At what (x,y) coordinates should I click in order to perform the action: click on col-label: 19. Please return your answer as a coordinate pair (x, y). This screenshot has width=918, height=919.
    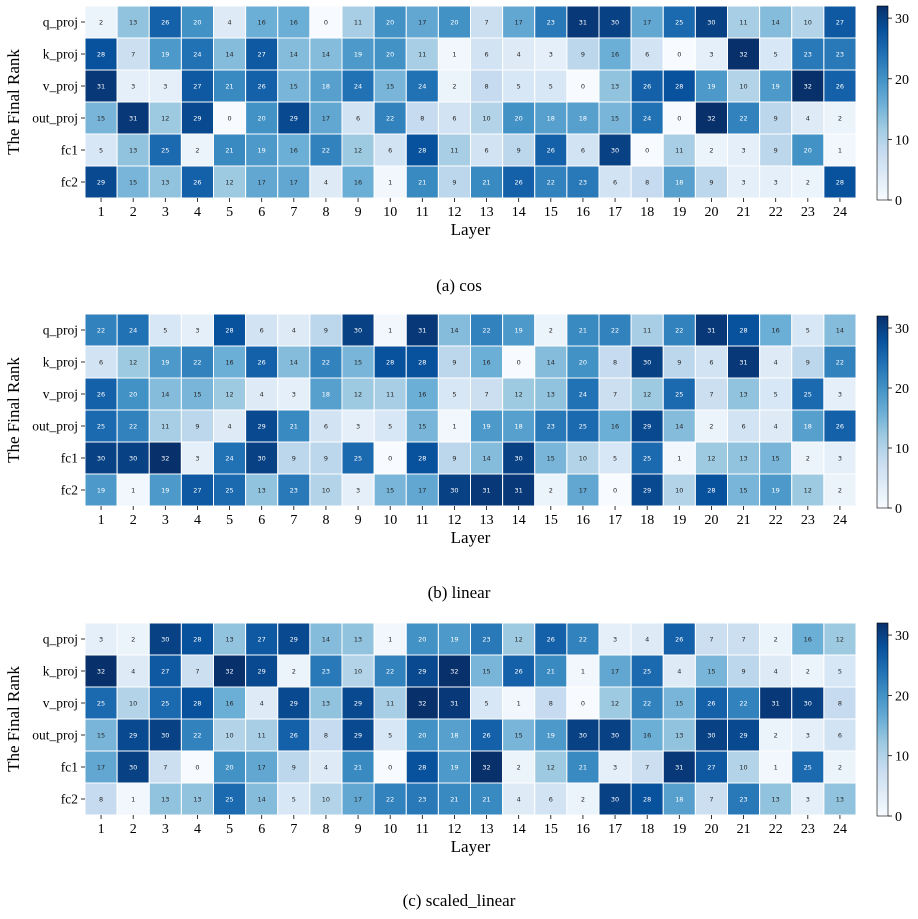
    Looking at the image, I should click on (679, 829).